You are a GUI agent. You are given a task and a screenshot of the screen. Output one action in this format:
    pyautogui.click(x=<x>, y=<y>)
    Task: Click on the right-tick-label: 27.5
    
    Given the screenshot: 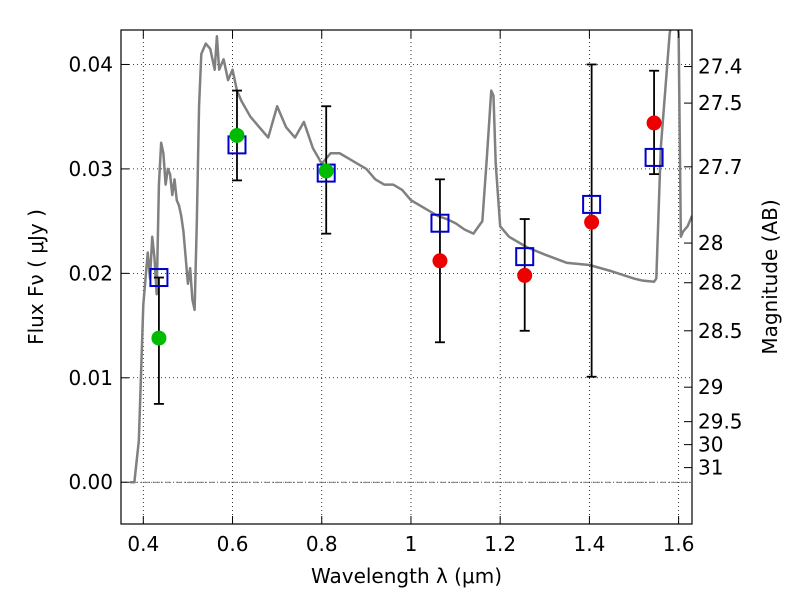 What is the action you would take?
    pyautogui.click(x=720, y=103)
    